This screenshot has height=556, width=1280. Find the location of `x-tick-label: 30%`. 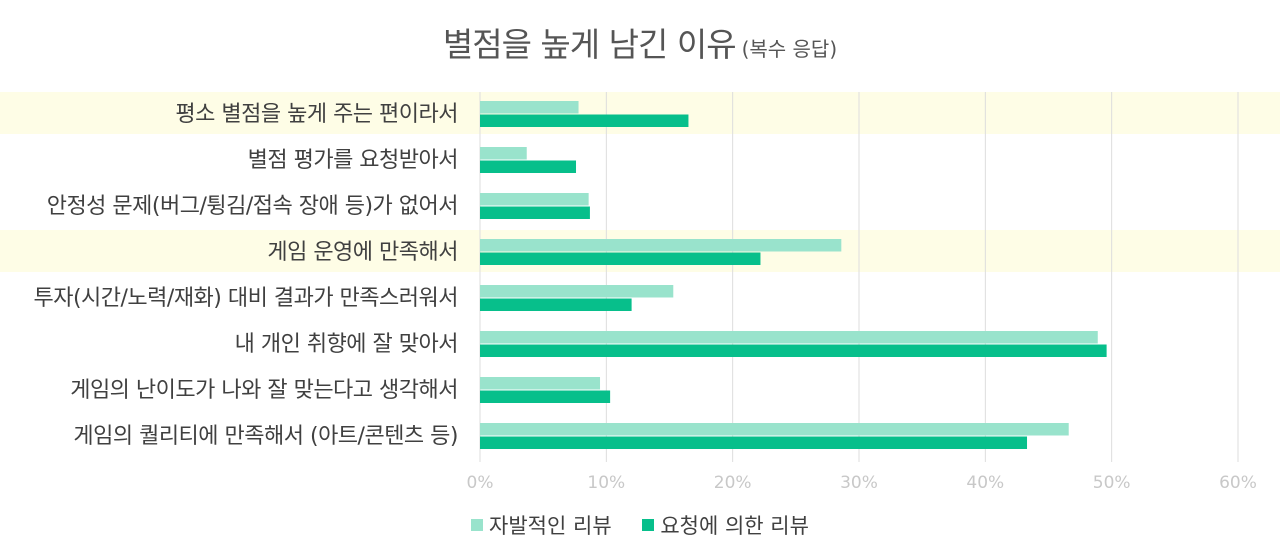

x-tick-label: 30% is located at coordinates (859, 483).